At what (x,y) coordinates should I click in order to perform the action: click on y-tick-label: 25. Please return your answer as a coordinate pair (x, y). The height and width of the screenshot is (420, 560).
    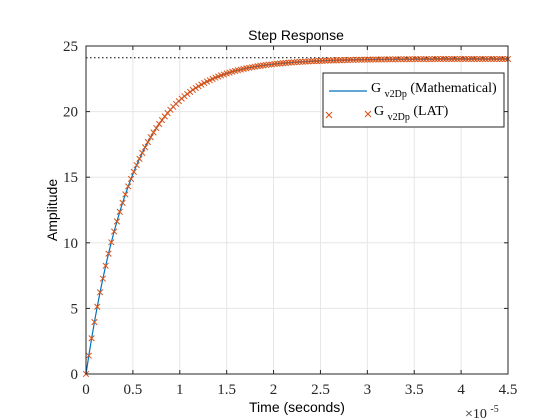
    Looking at the image, I should click on (70, 47).